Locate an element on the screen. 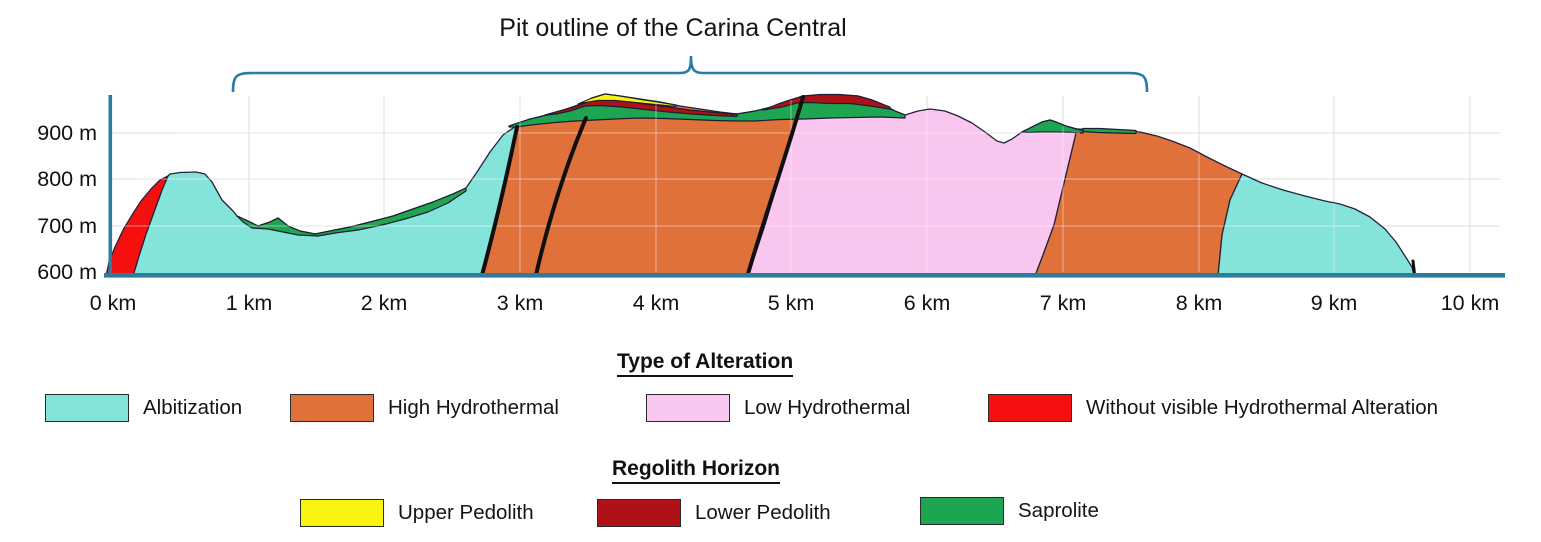 Image resolution: width=1541 pixels, height=542 pixels. saprolite-patch-7km is located at coordinates (1052, 126).